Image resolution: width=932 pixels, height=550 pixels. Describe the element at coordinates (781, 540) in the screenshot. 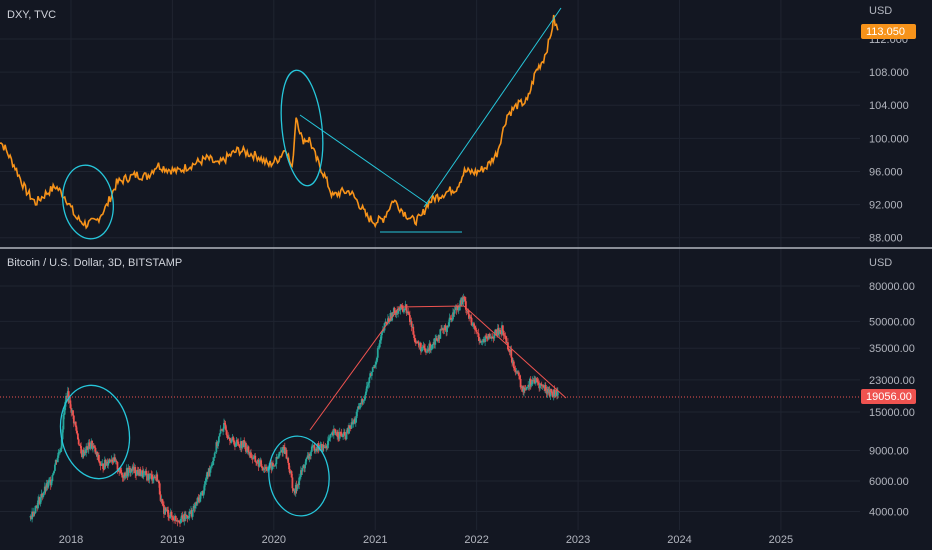

I see `x-tick-label: 2025` at that location.